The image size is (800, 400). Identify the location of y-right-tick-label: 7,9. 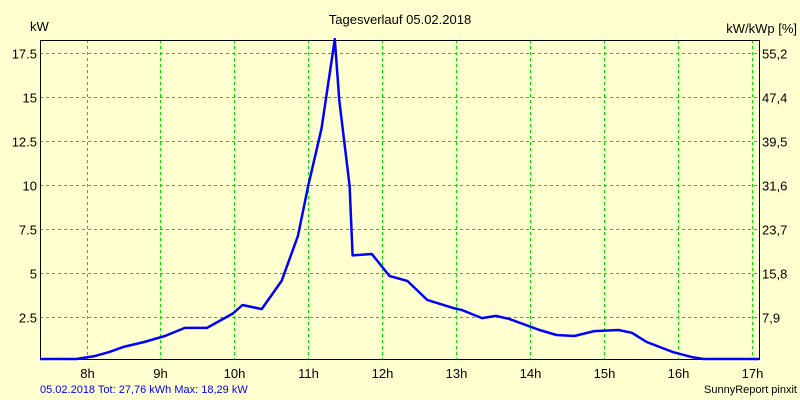
(771, 318).